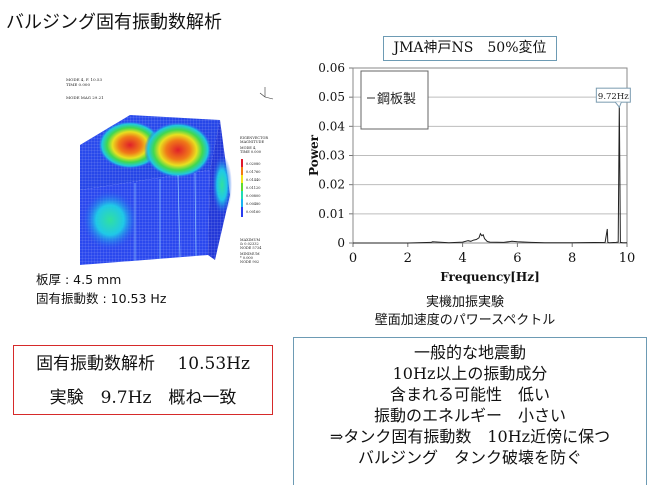 This screenshot has width=650, height=488. Describe the element at coordinates (252, 142) in the screenshot. I see `svg-text: MAGNITUDE` at that location.